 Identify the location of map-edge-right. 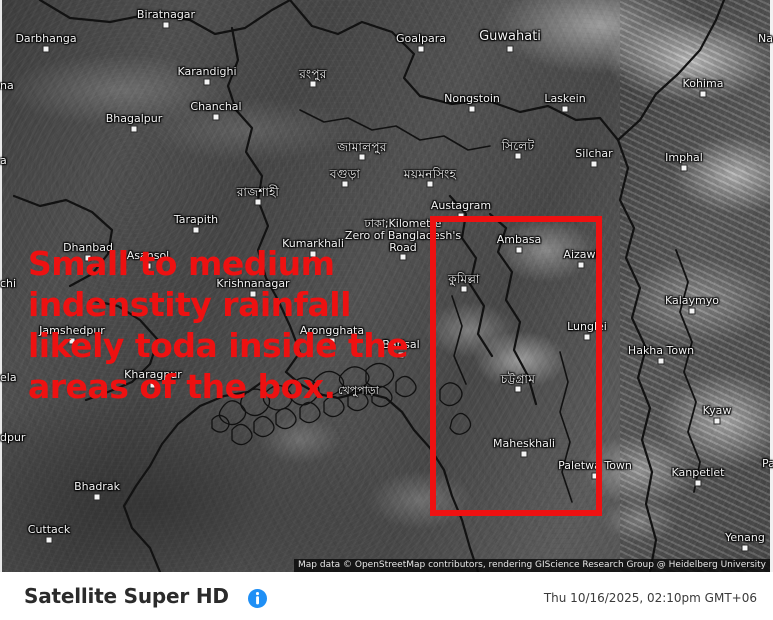
(771, 286).